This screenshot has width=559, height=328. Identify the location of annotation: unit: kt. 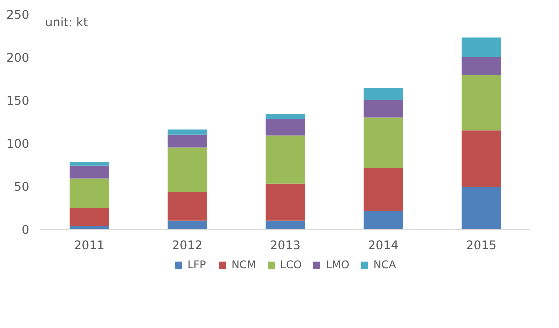
(66, 23).